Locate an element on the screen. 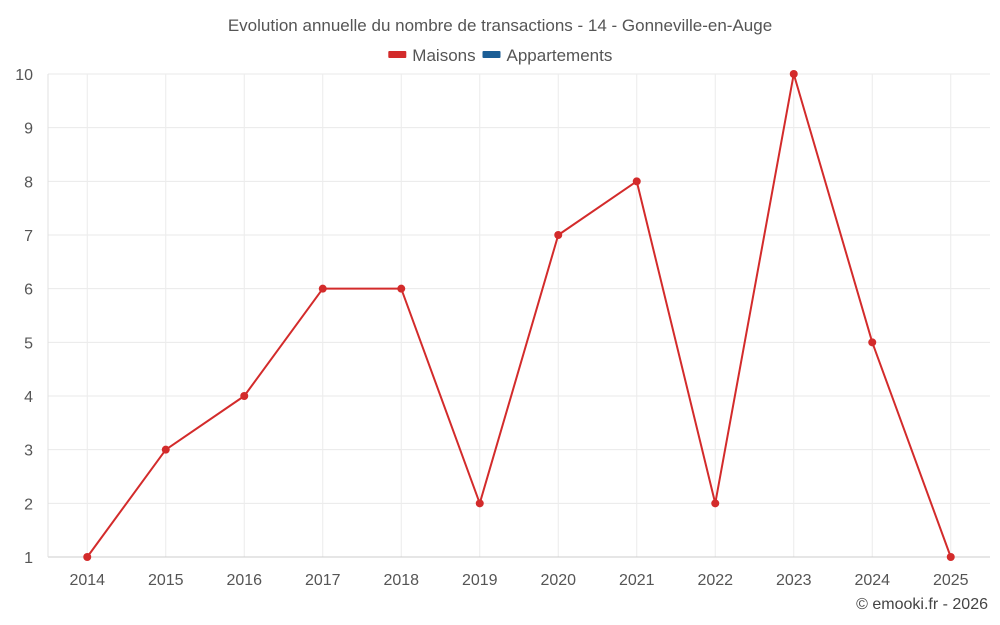 This screenshot has width=1000, height=625. x-tick-label: 2020 is located at coordinates (558, 580).